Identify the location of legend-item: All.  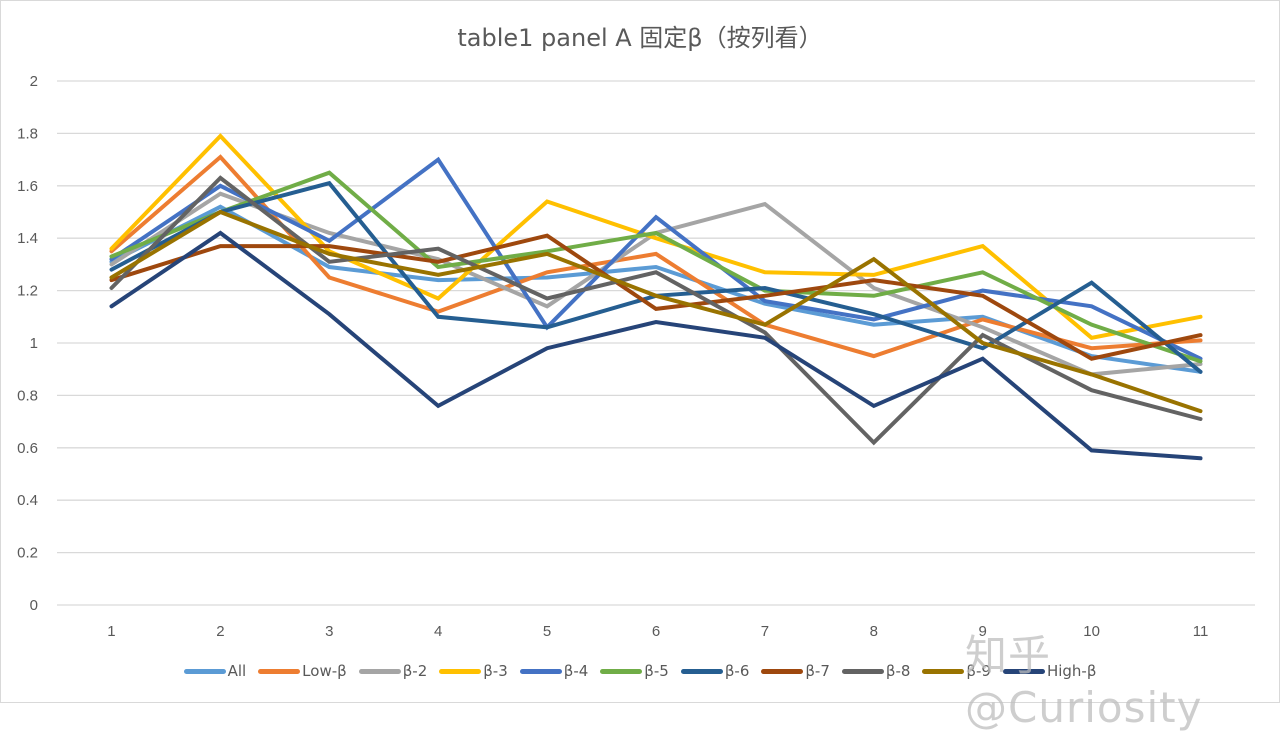
(215, 671).